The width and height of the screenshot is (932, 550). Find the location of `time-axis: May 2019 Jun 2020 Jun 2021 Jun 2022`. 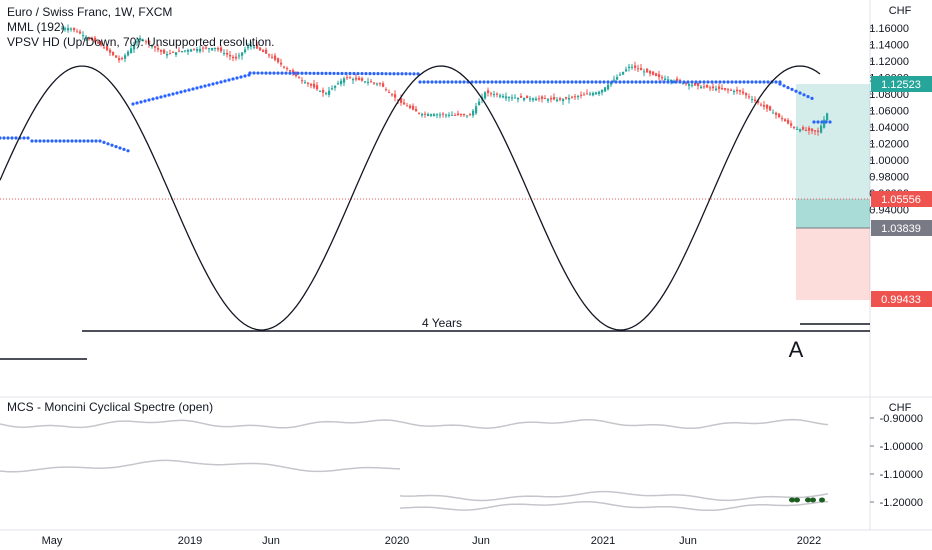

time-axis: May 2019 Jun 2020 Jun 2021 Jun 2022 is located at coordinates (432, 541).